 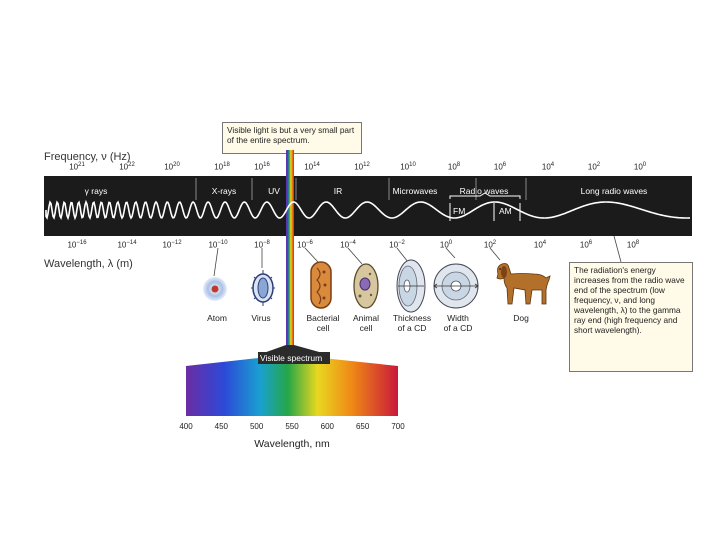 What do you see at coordinates (459, 211) in the screenshot?
I see `fm-label: FM` at bounding box center [459, 211].